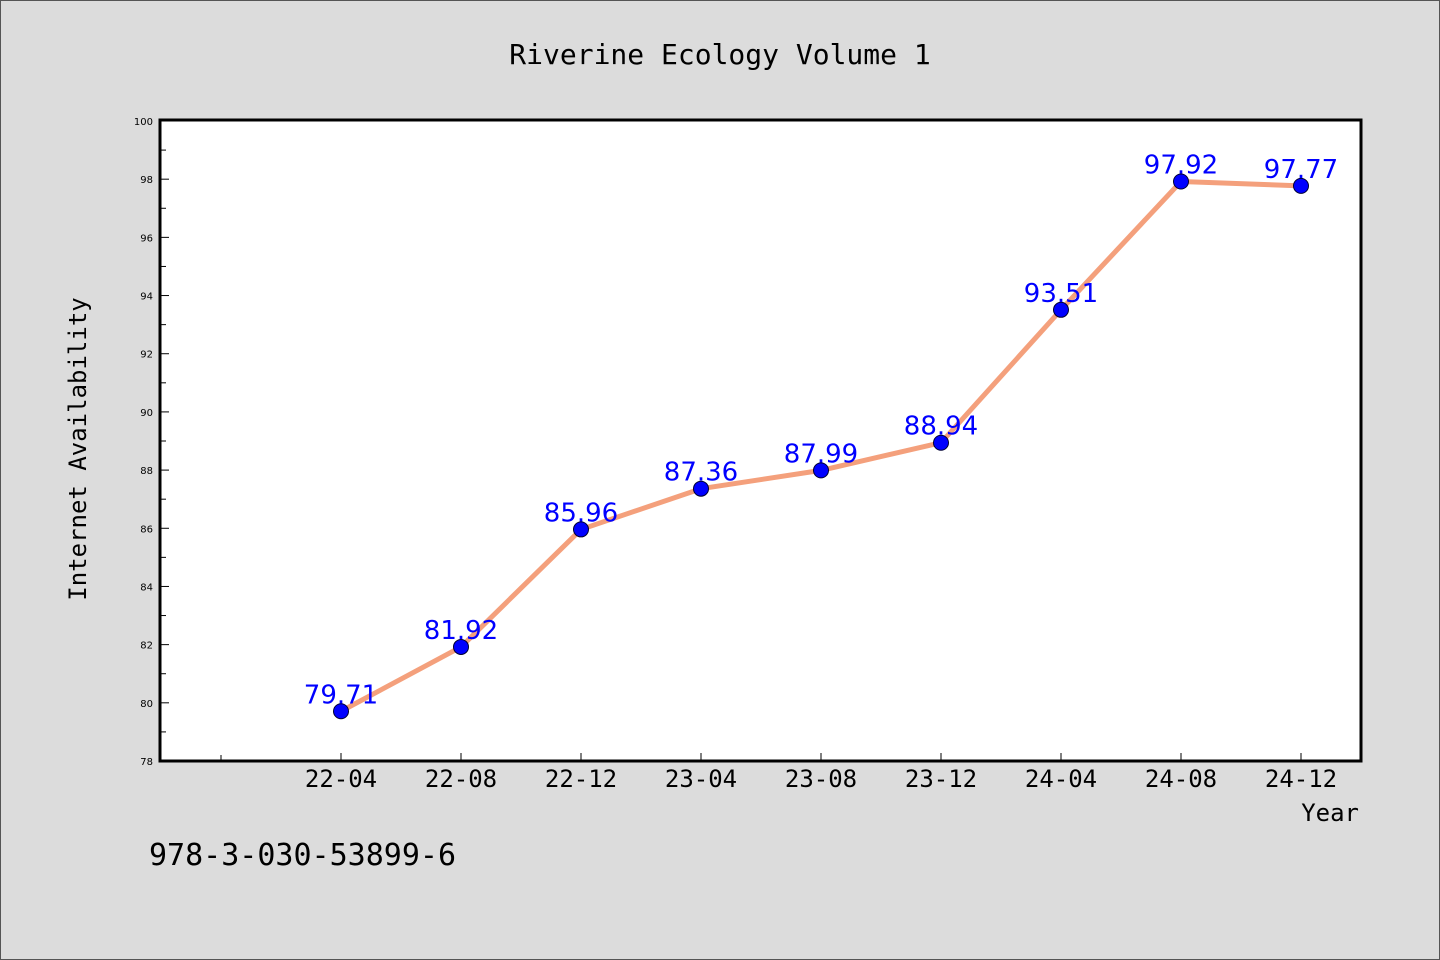 The image size is (1440, 960). I want to click on y-tick-label: 86, so click(146, 529).